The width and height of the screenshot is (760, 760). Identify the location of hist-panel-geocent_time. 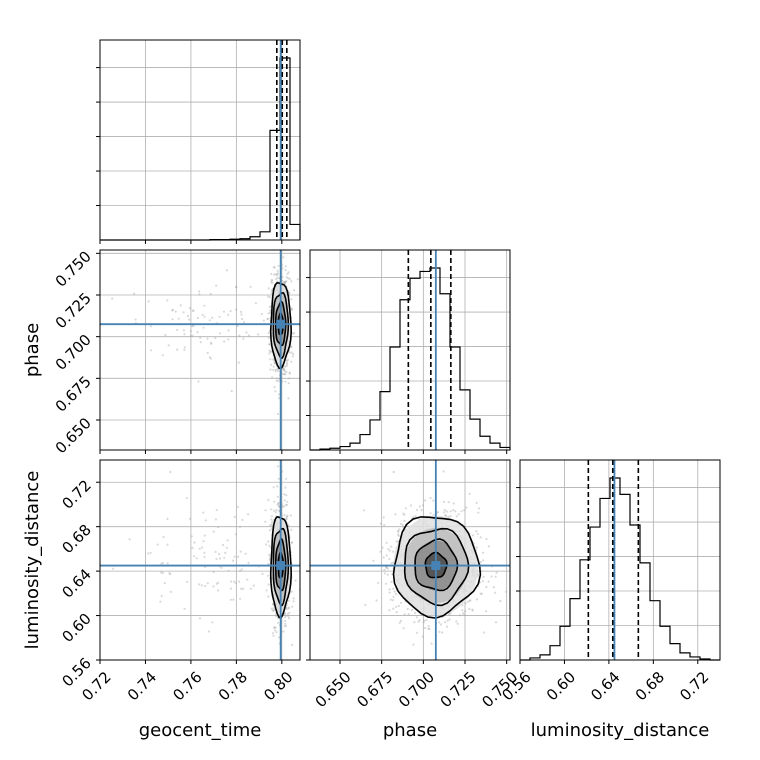
(198, 141).